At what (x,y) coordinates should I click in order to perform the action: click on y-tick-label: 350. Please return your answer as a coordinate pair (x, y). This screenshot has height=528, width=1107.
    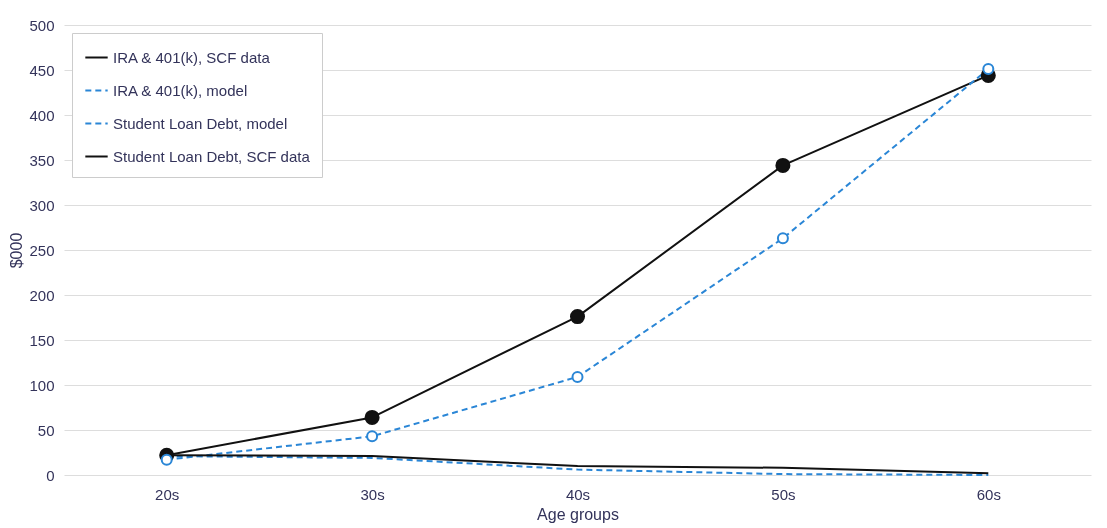
    Looking at the image, I should click on (42, 160).